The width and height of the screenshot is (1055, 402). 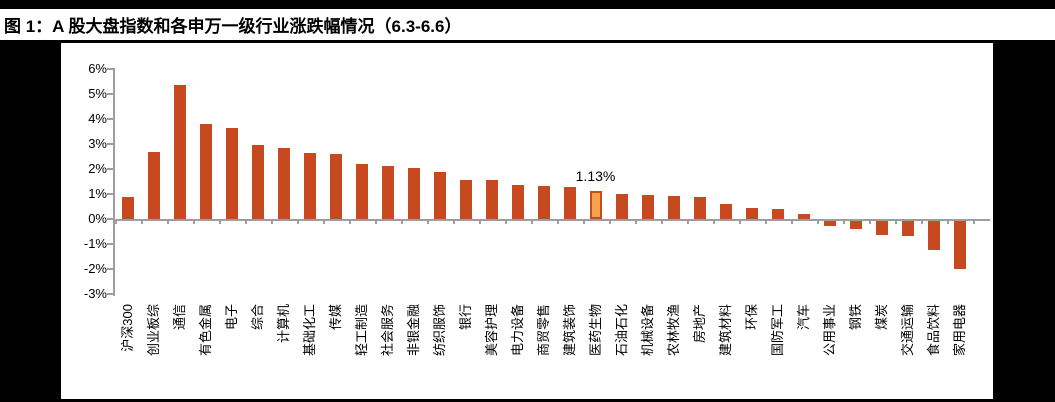 I want to click on y-axis-line, so click(x=114, y=182).